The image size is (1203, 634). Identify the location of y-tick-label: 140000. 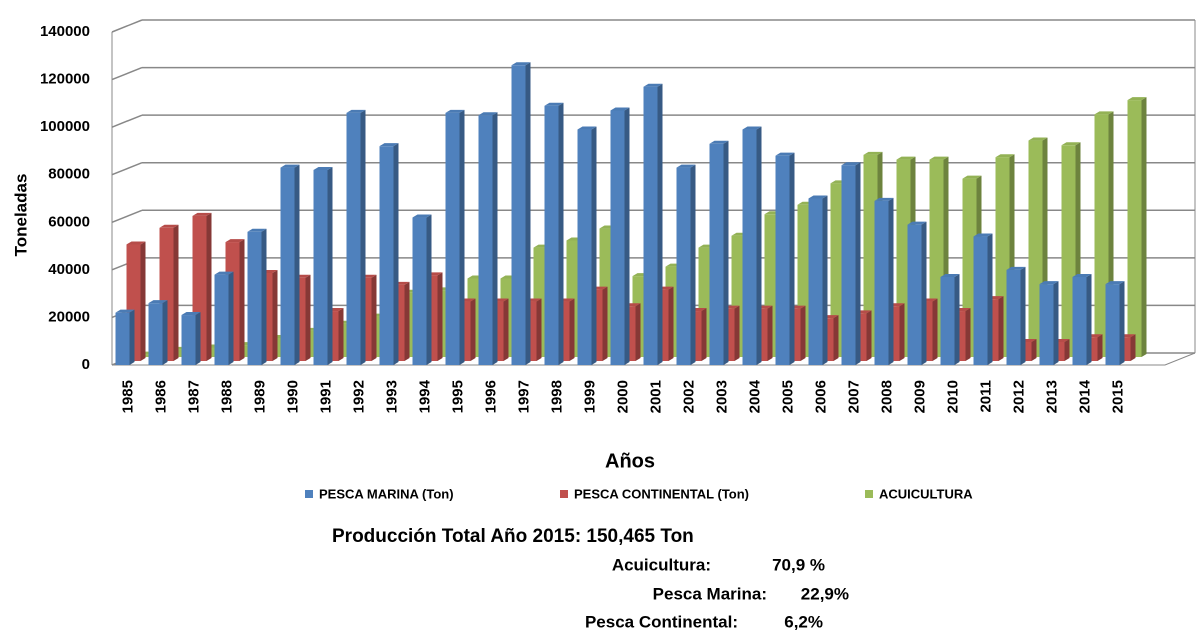
(65, 31).